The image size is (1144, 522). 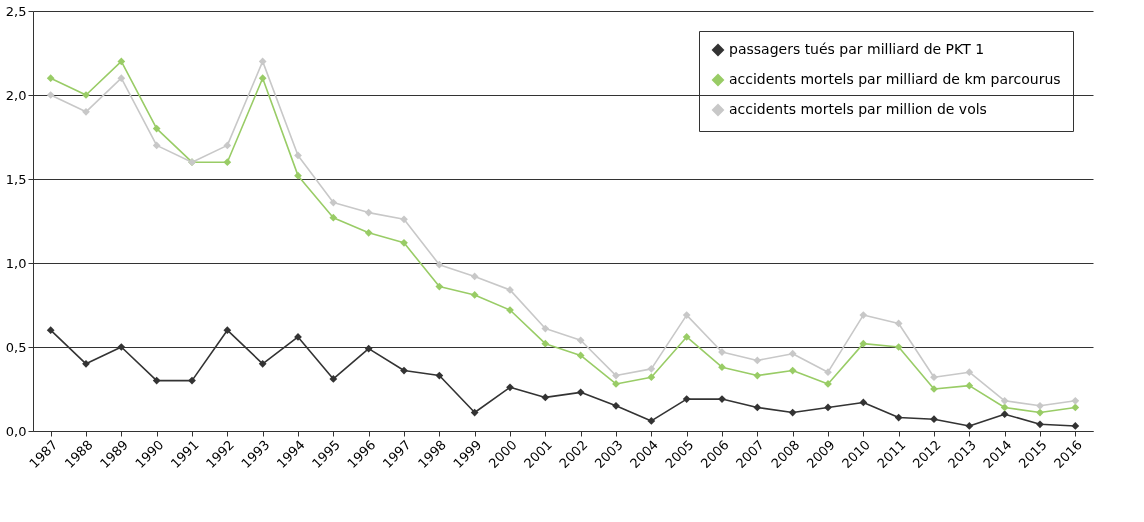 I want to click on y-tick-label: 2,5, so click(x=16, y=11).